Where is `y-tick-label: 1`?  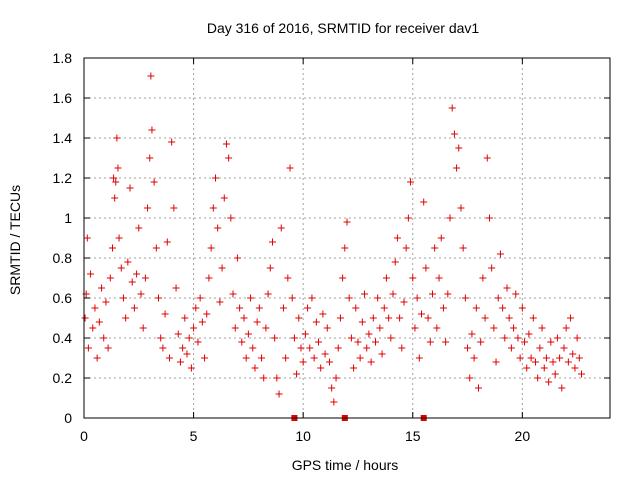
y-tick-label: 1 is located at coordinates (68, 218).